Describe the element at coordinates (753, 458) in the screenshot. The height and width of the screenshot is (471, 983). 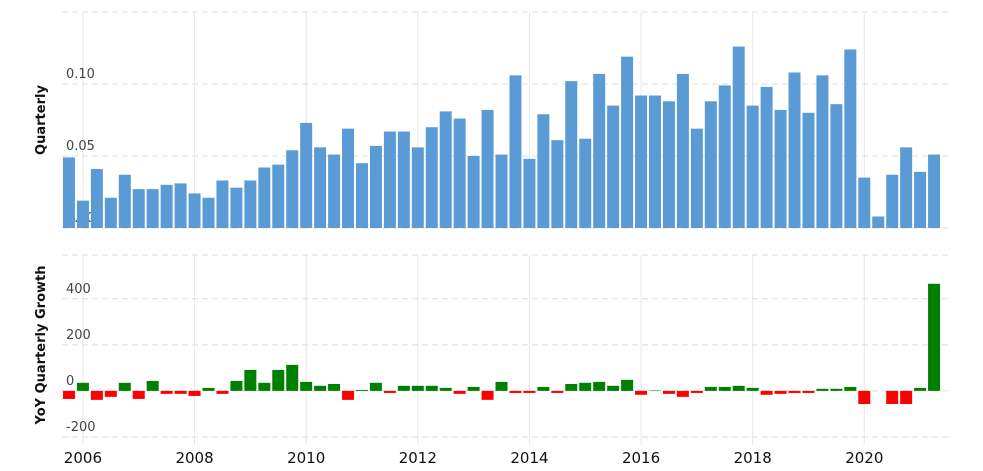
I see `x-tick-label: 2018` at that location.